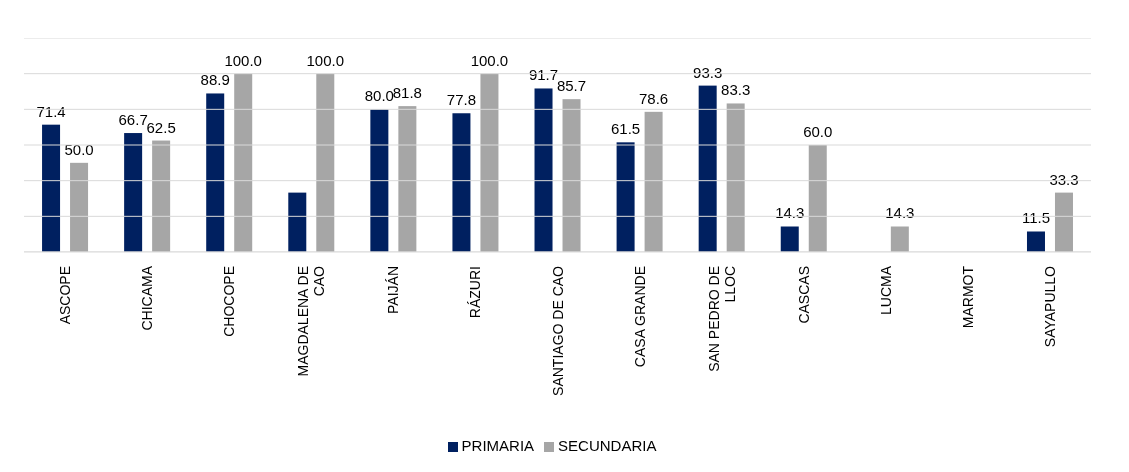 The image size is (1129, 472). Describe the element at coordinates (461, 100) in the screenshot. I see `data-label: 77.8` at that location.